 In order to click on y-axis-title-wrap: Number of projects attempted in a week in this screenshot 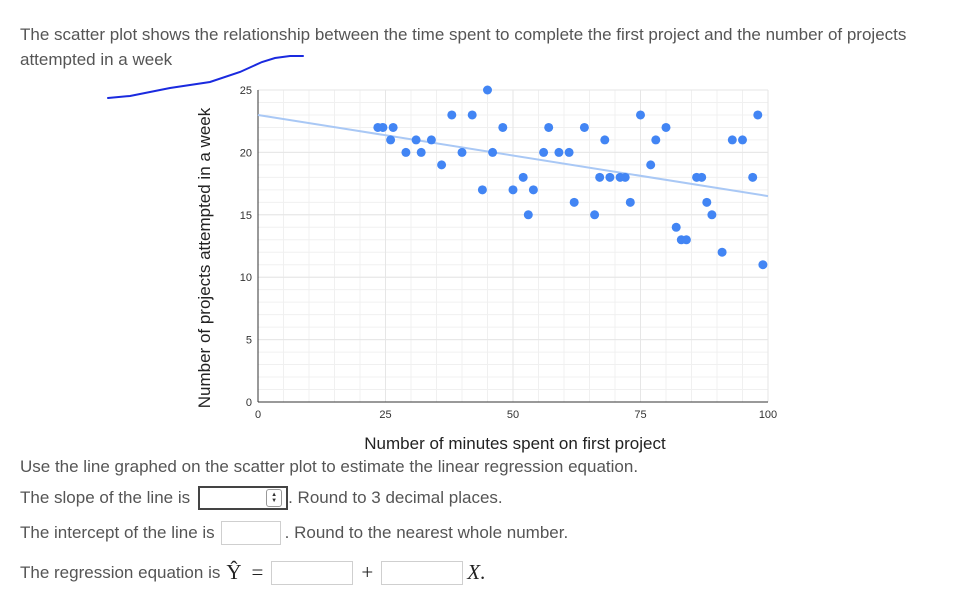, I will do `click(205, 257)`.